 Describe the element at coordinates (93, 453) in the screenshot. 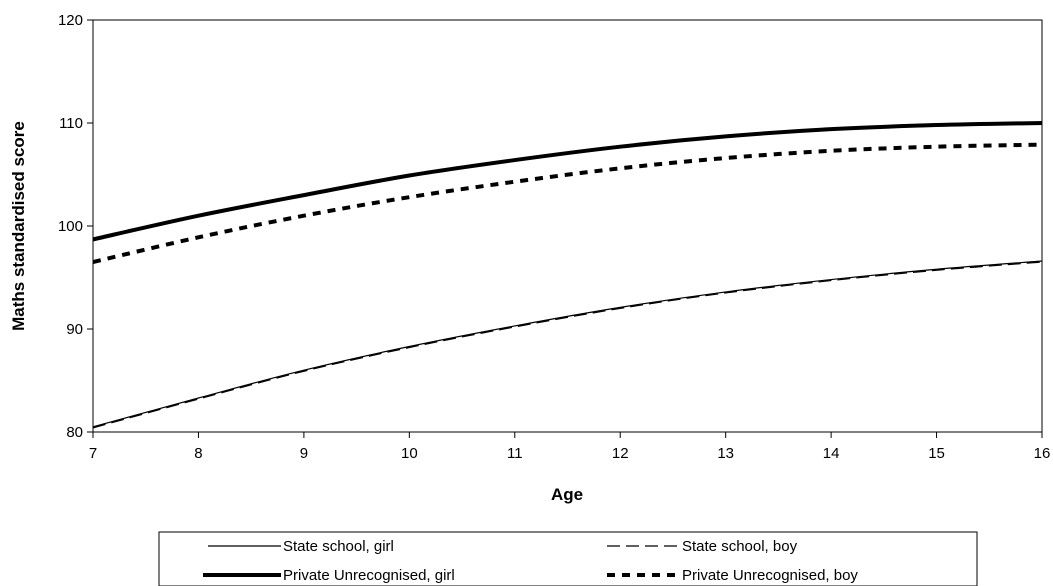

I see `x-tick-label: 7` at that location.